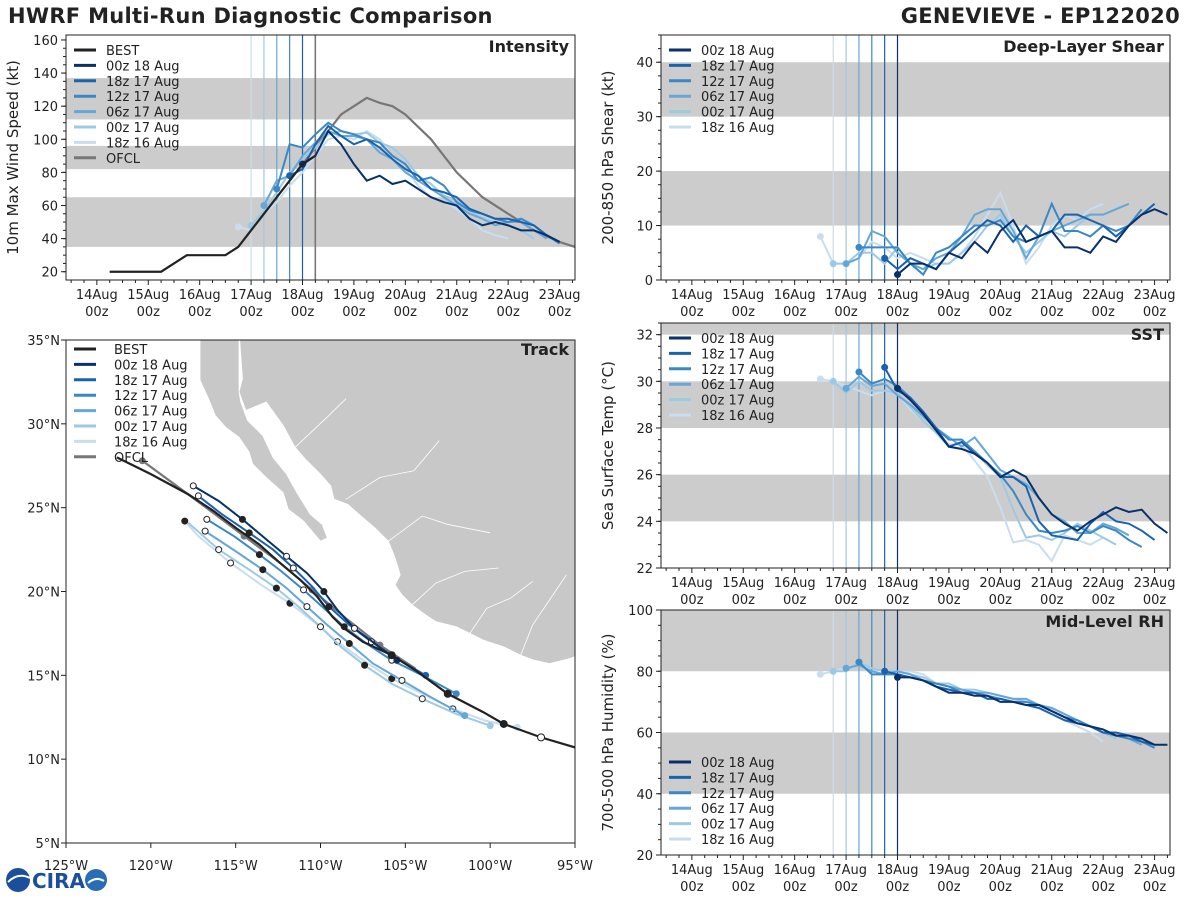 This screenshot has width=1200, height=900. What do you see at coordinates (1040, 16) in the screenshot?
I see `storm-title: GENEVIEVE - EP122020` at bounding box center [1040, 16].